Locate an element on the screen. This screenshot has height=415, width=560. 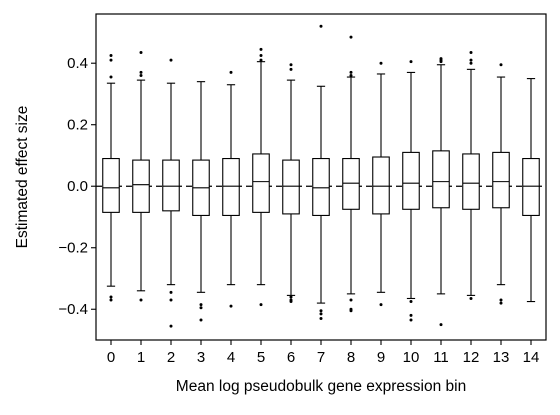
y-tick-label: −0.2 is located at coordinates (73, 248).